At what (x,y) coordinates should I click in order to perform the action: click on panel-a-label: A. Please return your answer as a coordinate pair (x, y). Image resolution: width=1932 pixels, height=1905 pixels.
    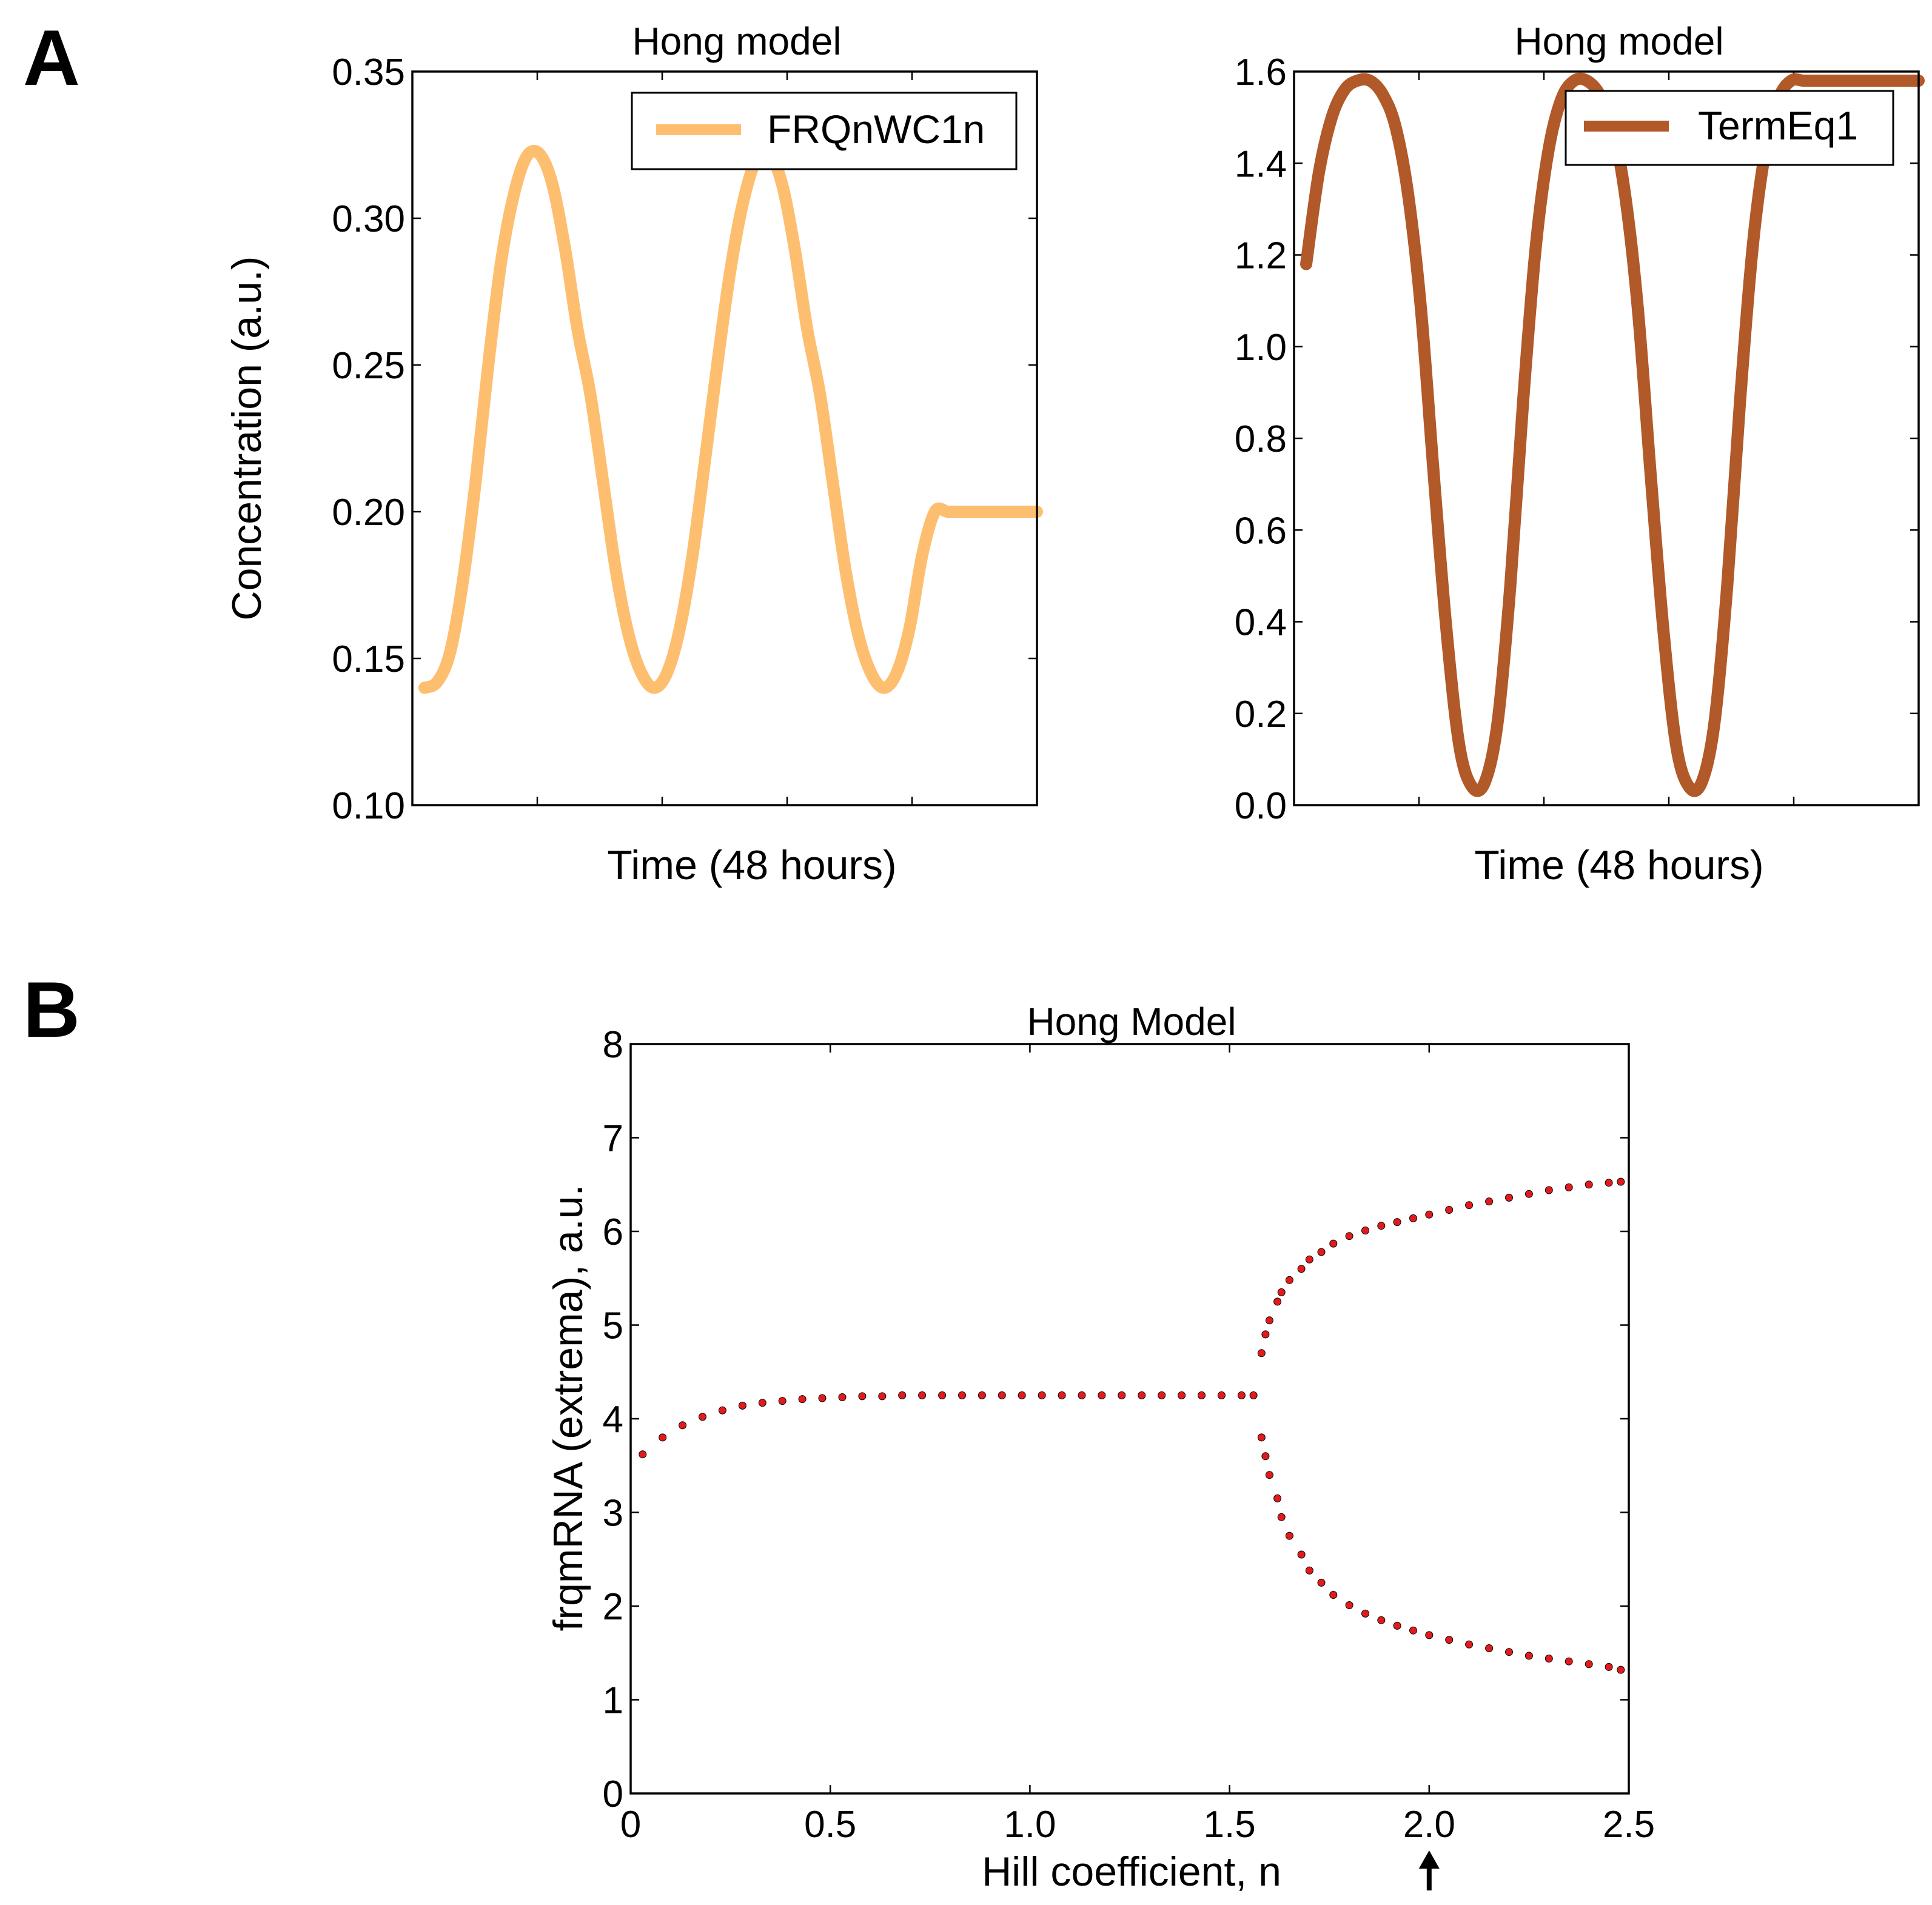
    Looking at the image, I should click on (51, 58).